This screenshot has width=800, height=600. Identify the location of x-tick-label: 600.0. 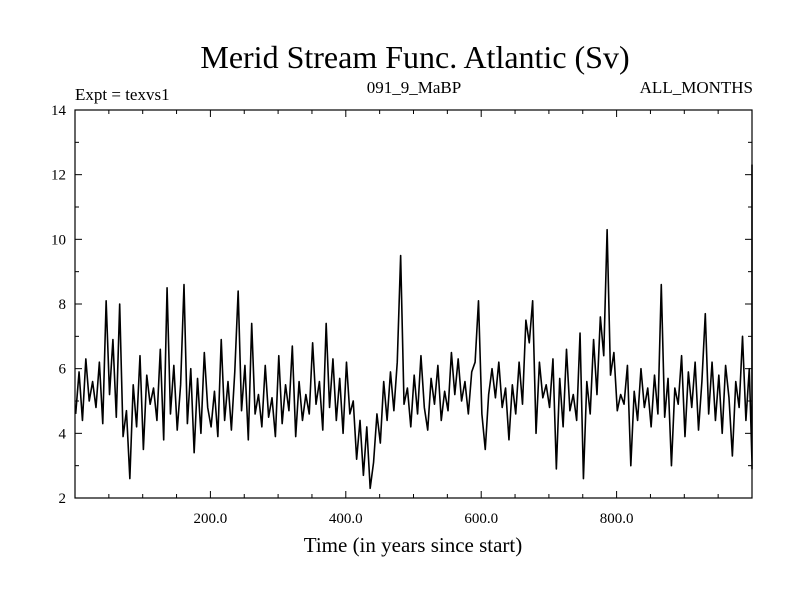
(481, 519).